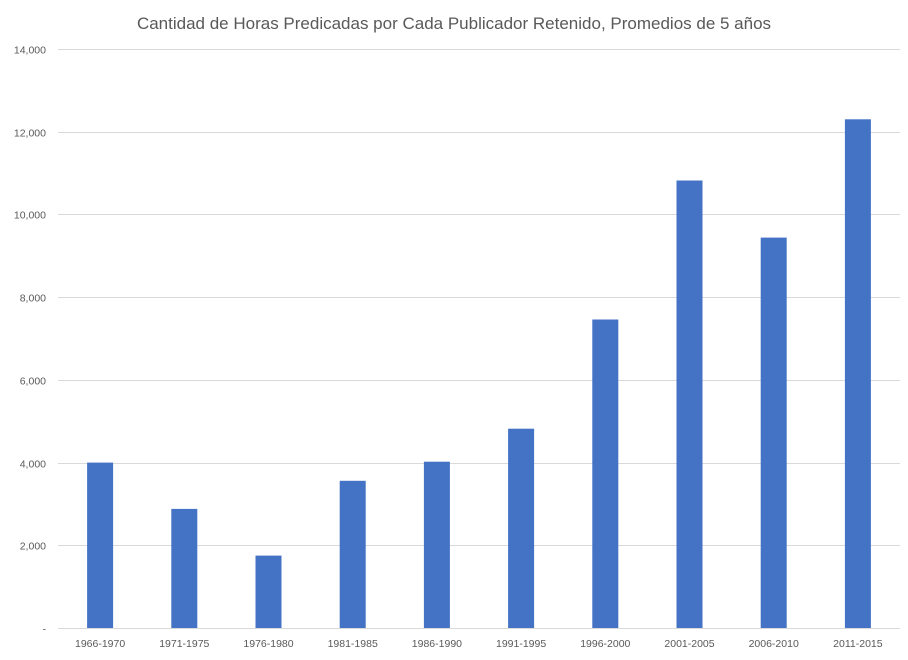 Image resolution: width=908 pixels, height=660 pixels. What do you see at coordinates (30, 51) in the screenshot?
I see `y-tick-label: 14,000` at bounding box center [30, 51].